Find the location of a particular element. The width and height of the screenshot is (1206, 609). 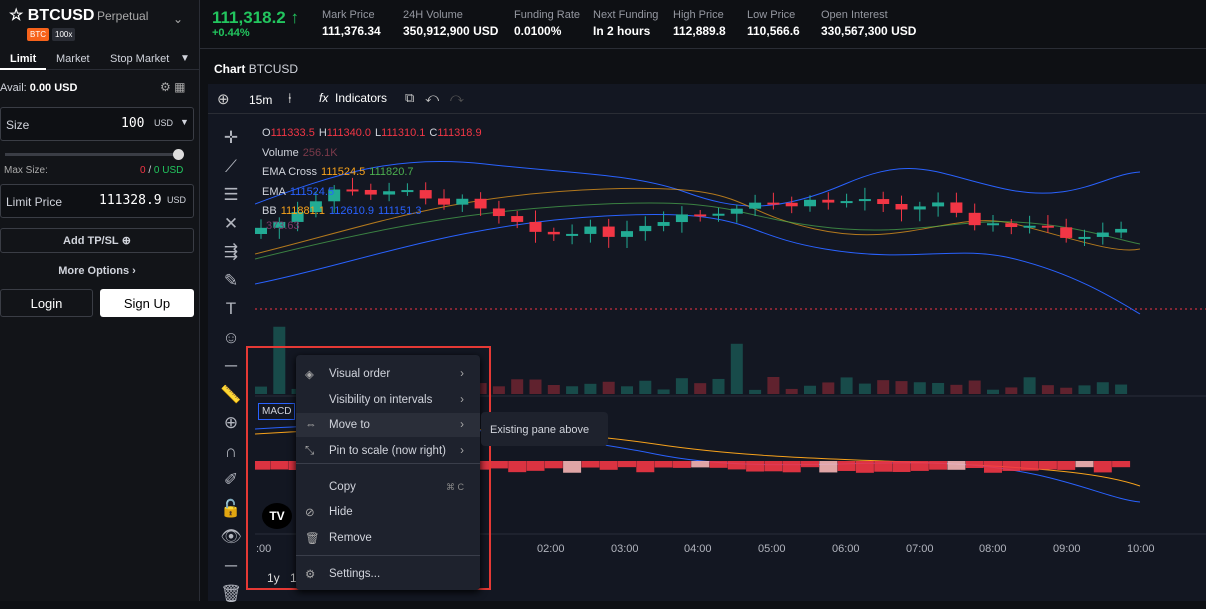

login-button: Login is located at coordinates (46, 303).